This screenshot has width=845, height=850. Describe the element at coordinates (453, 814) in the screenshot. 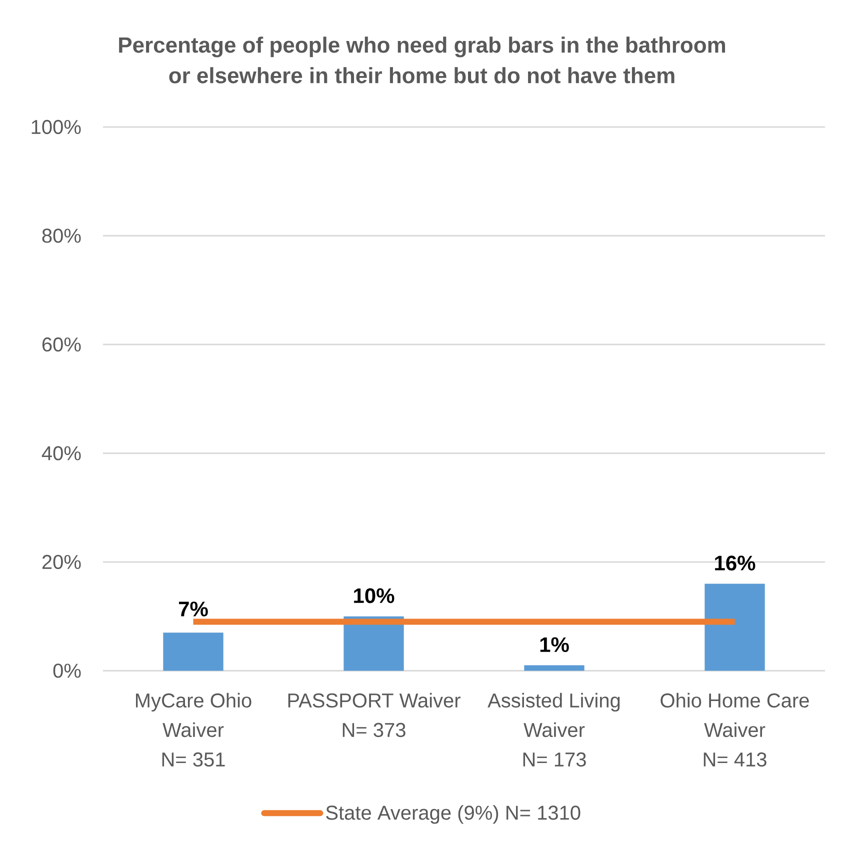

I see `legend-label: State Average (9%) N= 1310` at that location.